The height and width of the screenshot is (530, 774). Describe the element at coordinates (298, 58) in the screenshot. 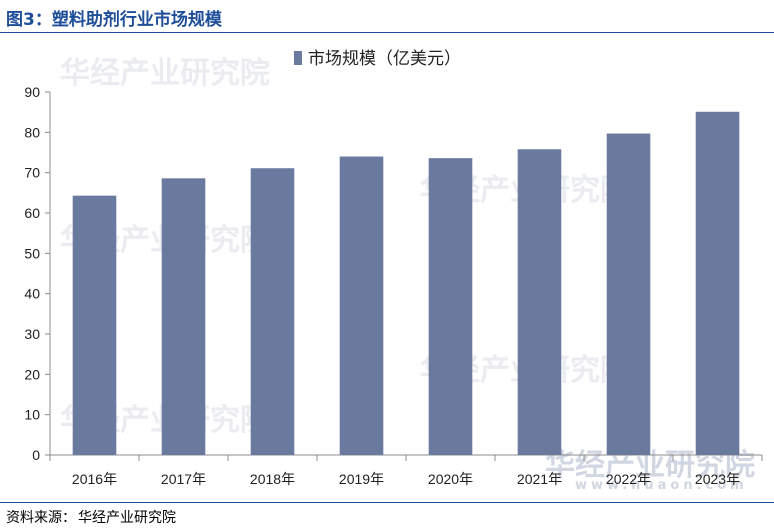

I see `legend-swatch` at that location.